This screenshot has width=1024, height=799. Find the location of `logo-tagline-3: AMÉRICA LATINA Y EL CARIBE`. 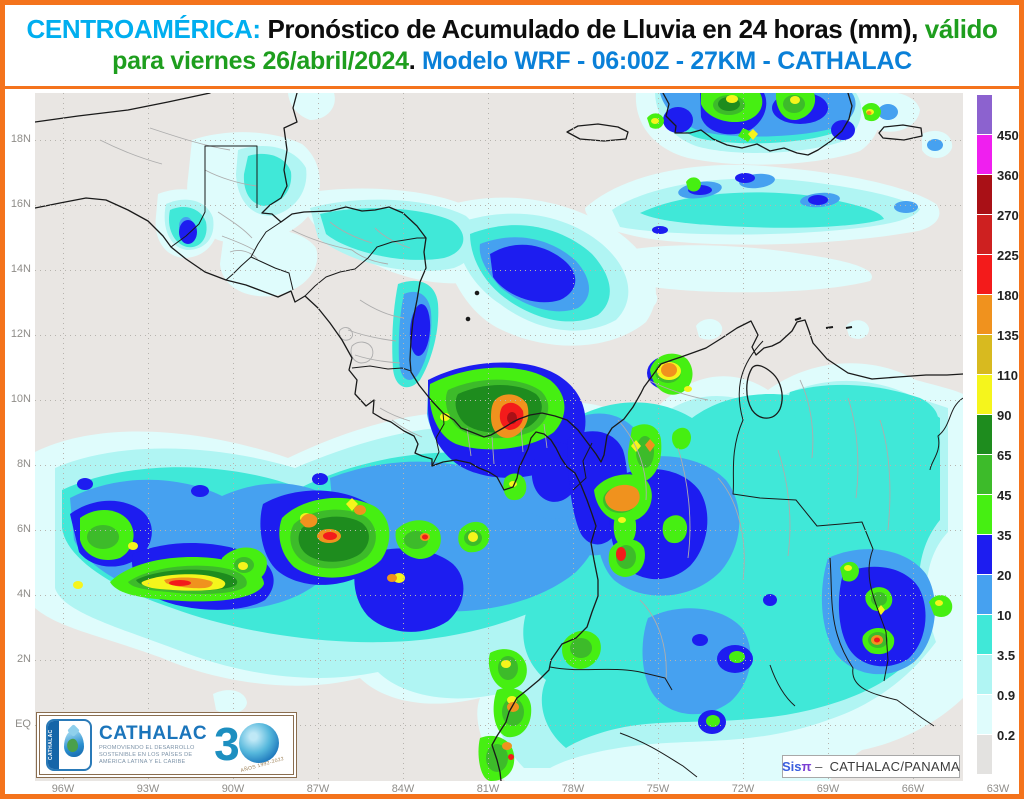

logo-tagline-3: AMÉRICA LATINA Y EL CARIBE is located at coordinates (142, 762).